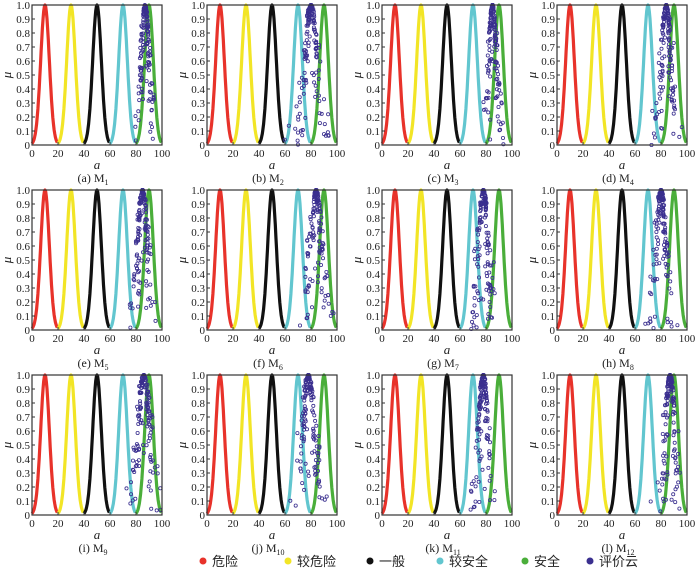 Image resolution: width=700 pixels, height=570 pixels. Describe the element at coordinates (23, 205) in the screenshot. I see `y-tick-label: 0.9` at that location.